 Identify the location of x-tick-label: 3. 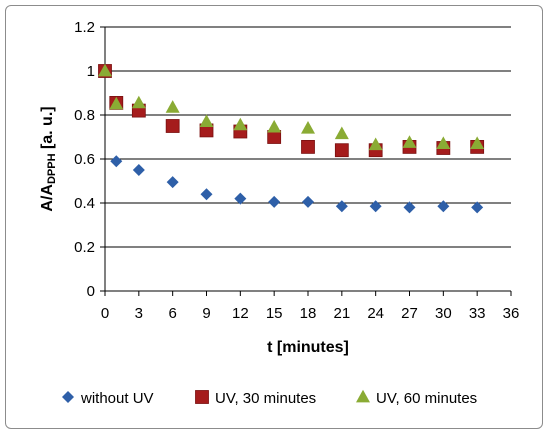
(139, 313).